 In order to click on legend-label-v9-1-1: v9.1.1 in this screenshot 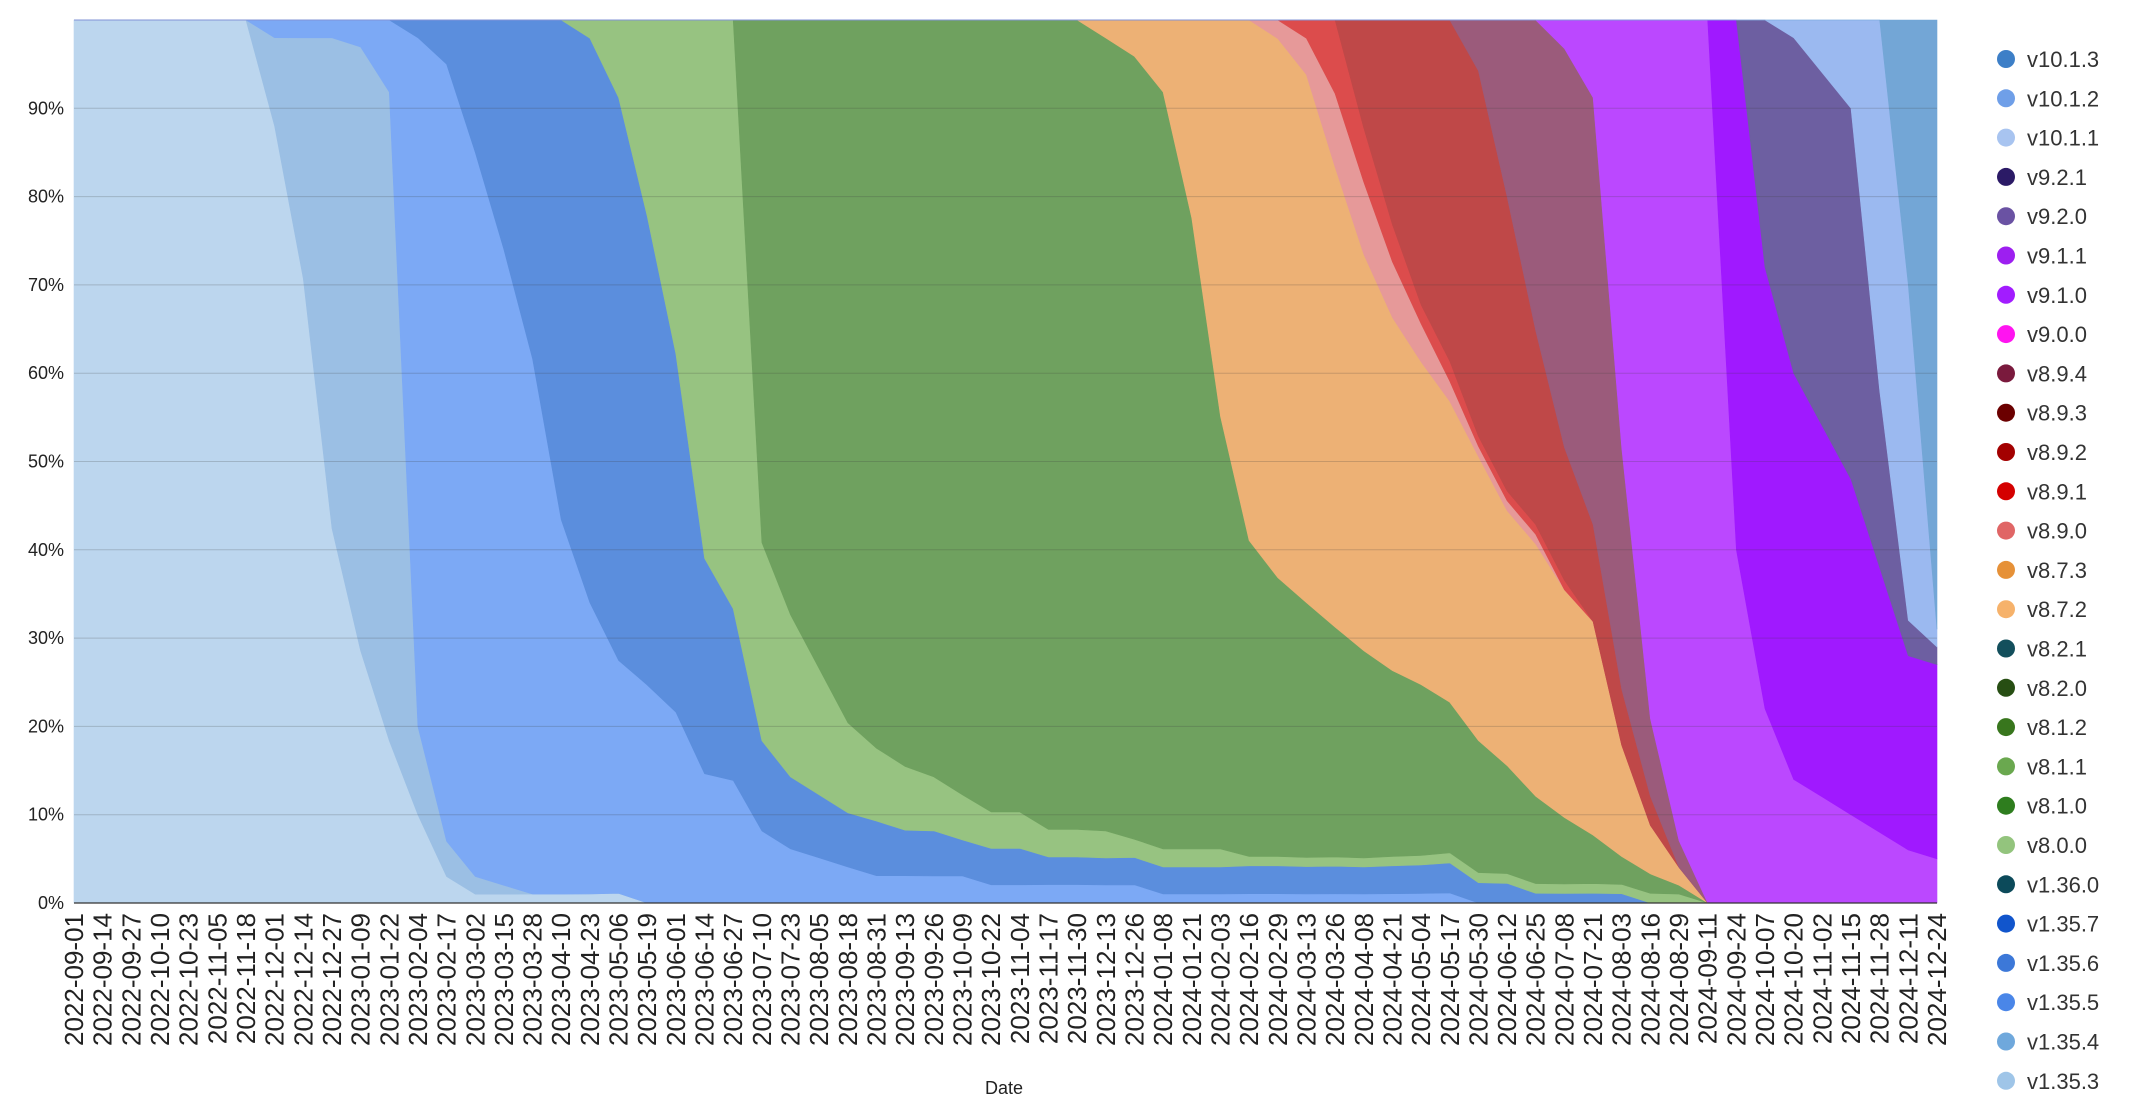, I will do `click(2057, 256)`.